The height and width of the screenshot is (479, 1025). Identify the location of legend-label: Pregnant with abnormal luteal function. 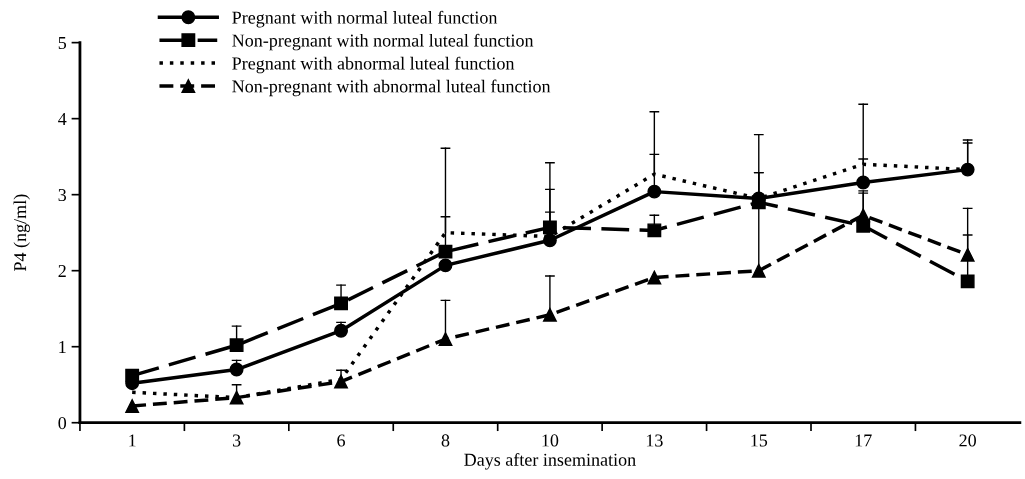
(373, 65).